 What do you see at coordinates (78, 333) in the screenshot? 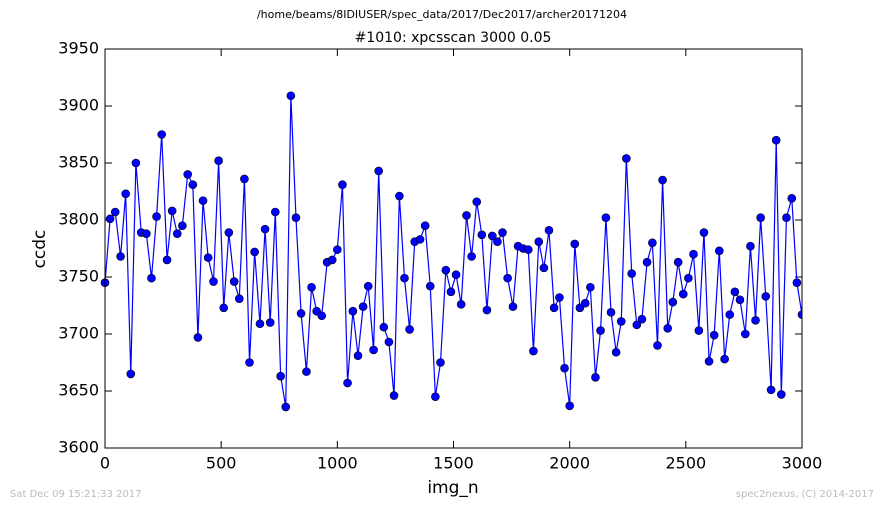
I see `y-tick-label: 3700` at bounding box center [78, 333].